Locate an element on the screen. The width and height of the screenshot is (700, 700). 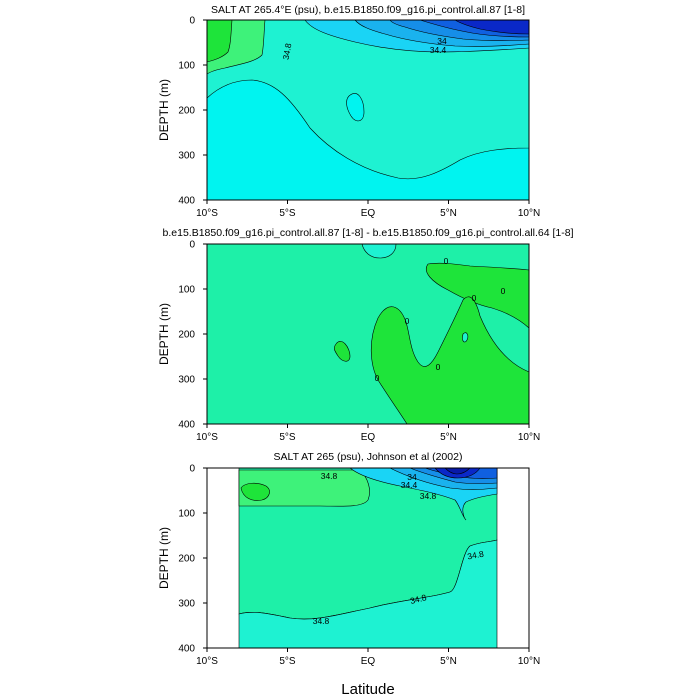
panel-2-plot: 0 0 0 0 0 0 is located at coordinates (368, 334).